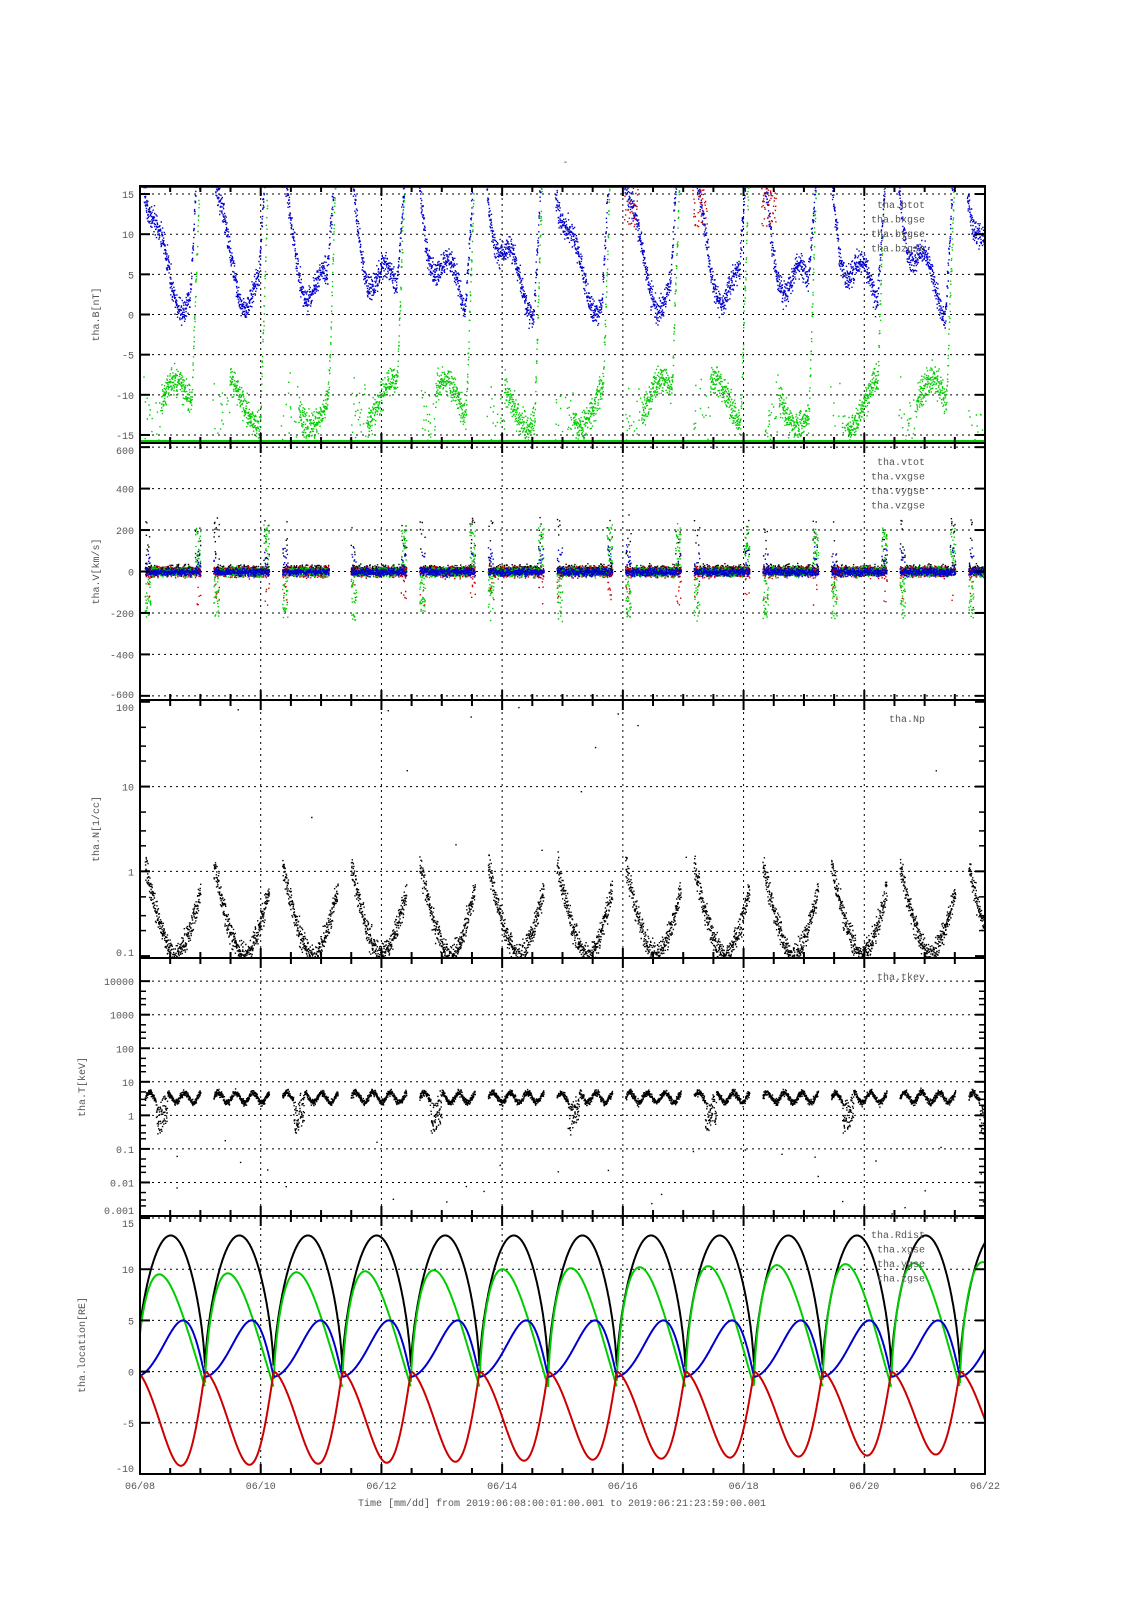 This screenshot has width=1131, height=1600. Describe the element at coordinates (97, 829) in the screenshot. I see `y-axis-label: tha.N[1/cc]` at that location.